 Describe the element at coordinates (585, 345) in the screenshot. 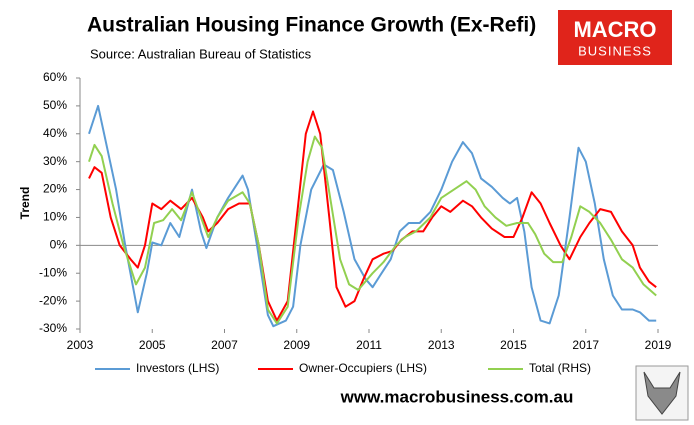

I see `x-tick-label: 2017` at that location.